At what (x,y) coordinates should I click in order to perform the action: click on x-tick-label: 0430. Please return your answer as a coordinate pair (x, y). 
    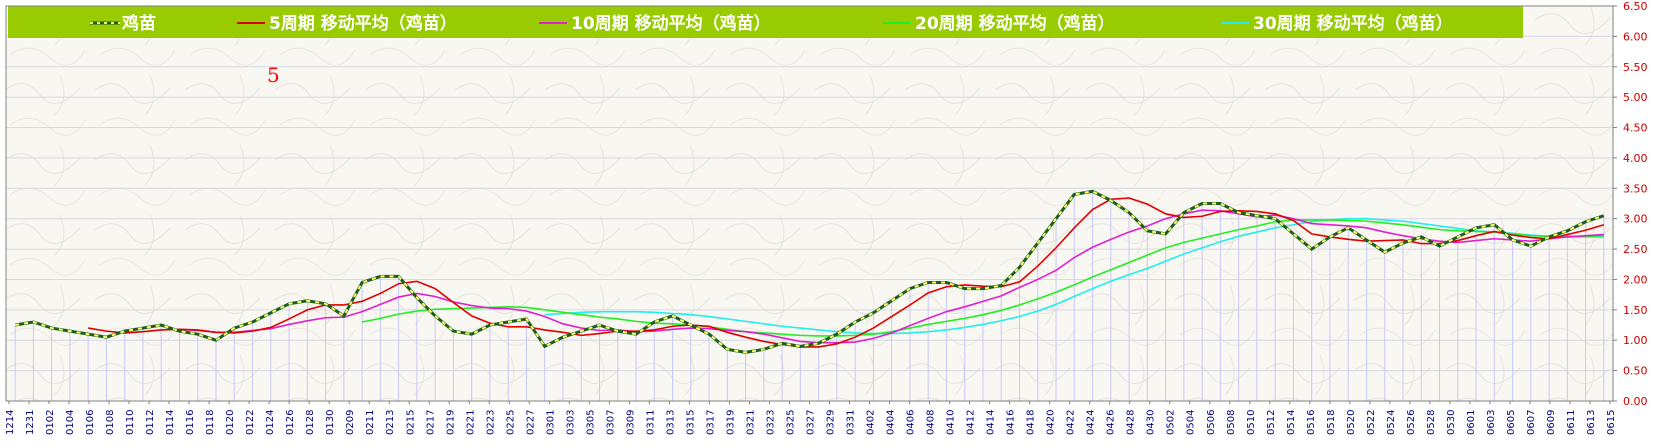
    Looking at the image, I should click on (1151, 422).